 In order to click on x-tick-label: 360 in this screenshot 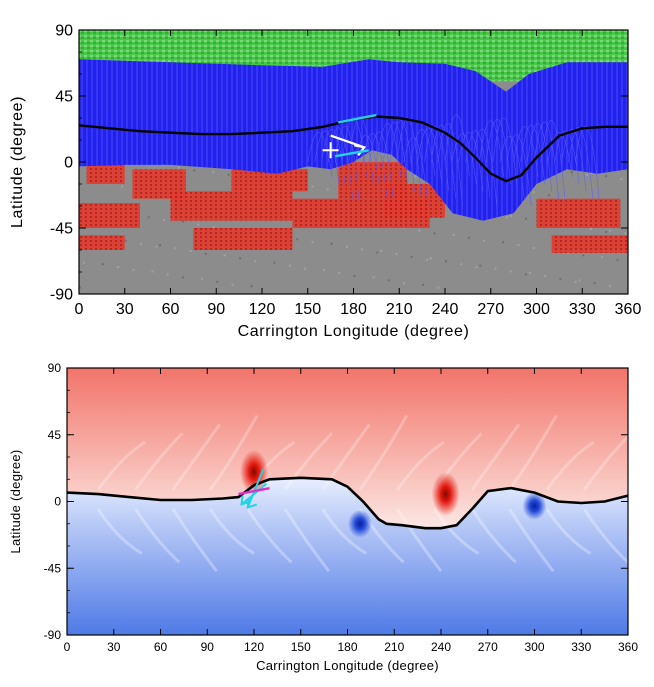, I will do `click(628, 647)`.